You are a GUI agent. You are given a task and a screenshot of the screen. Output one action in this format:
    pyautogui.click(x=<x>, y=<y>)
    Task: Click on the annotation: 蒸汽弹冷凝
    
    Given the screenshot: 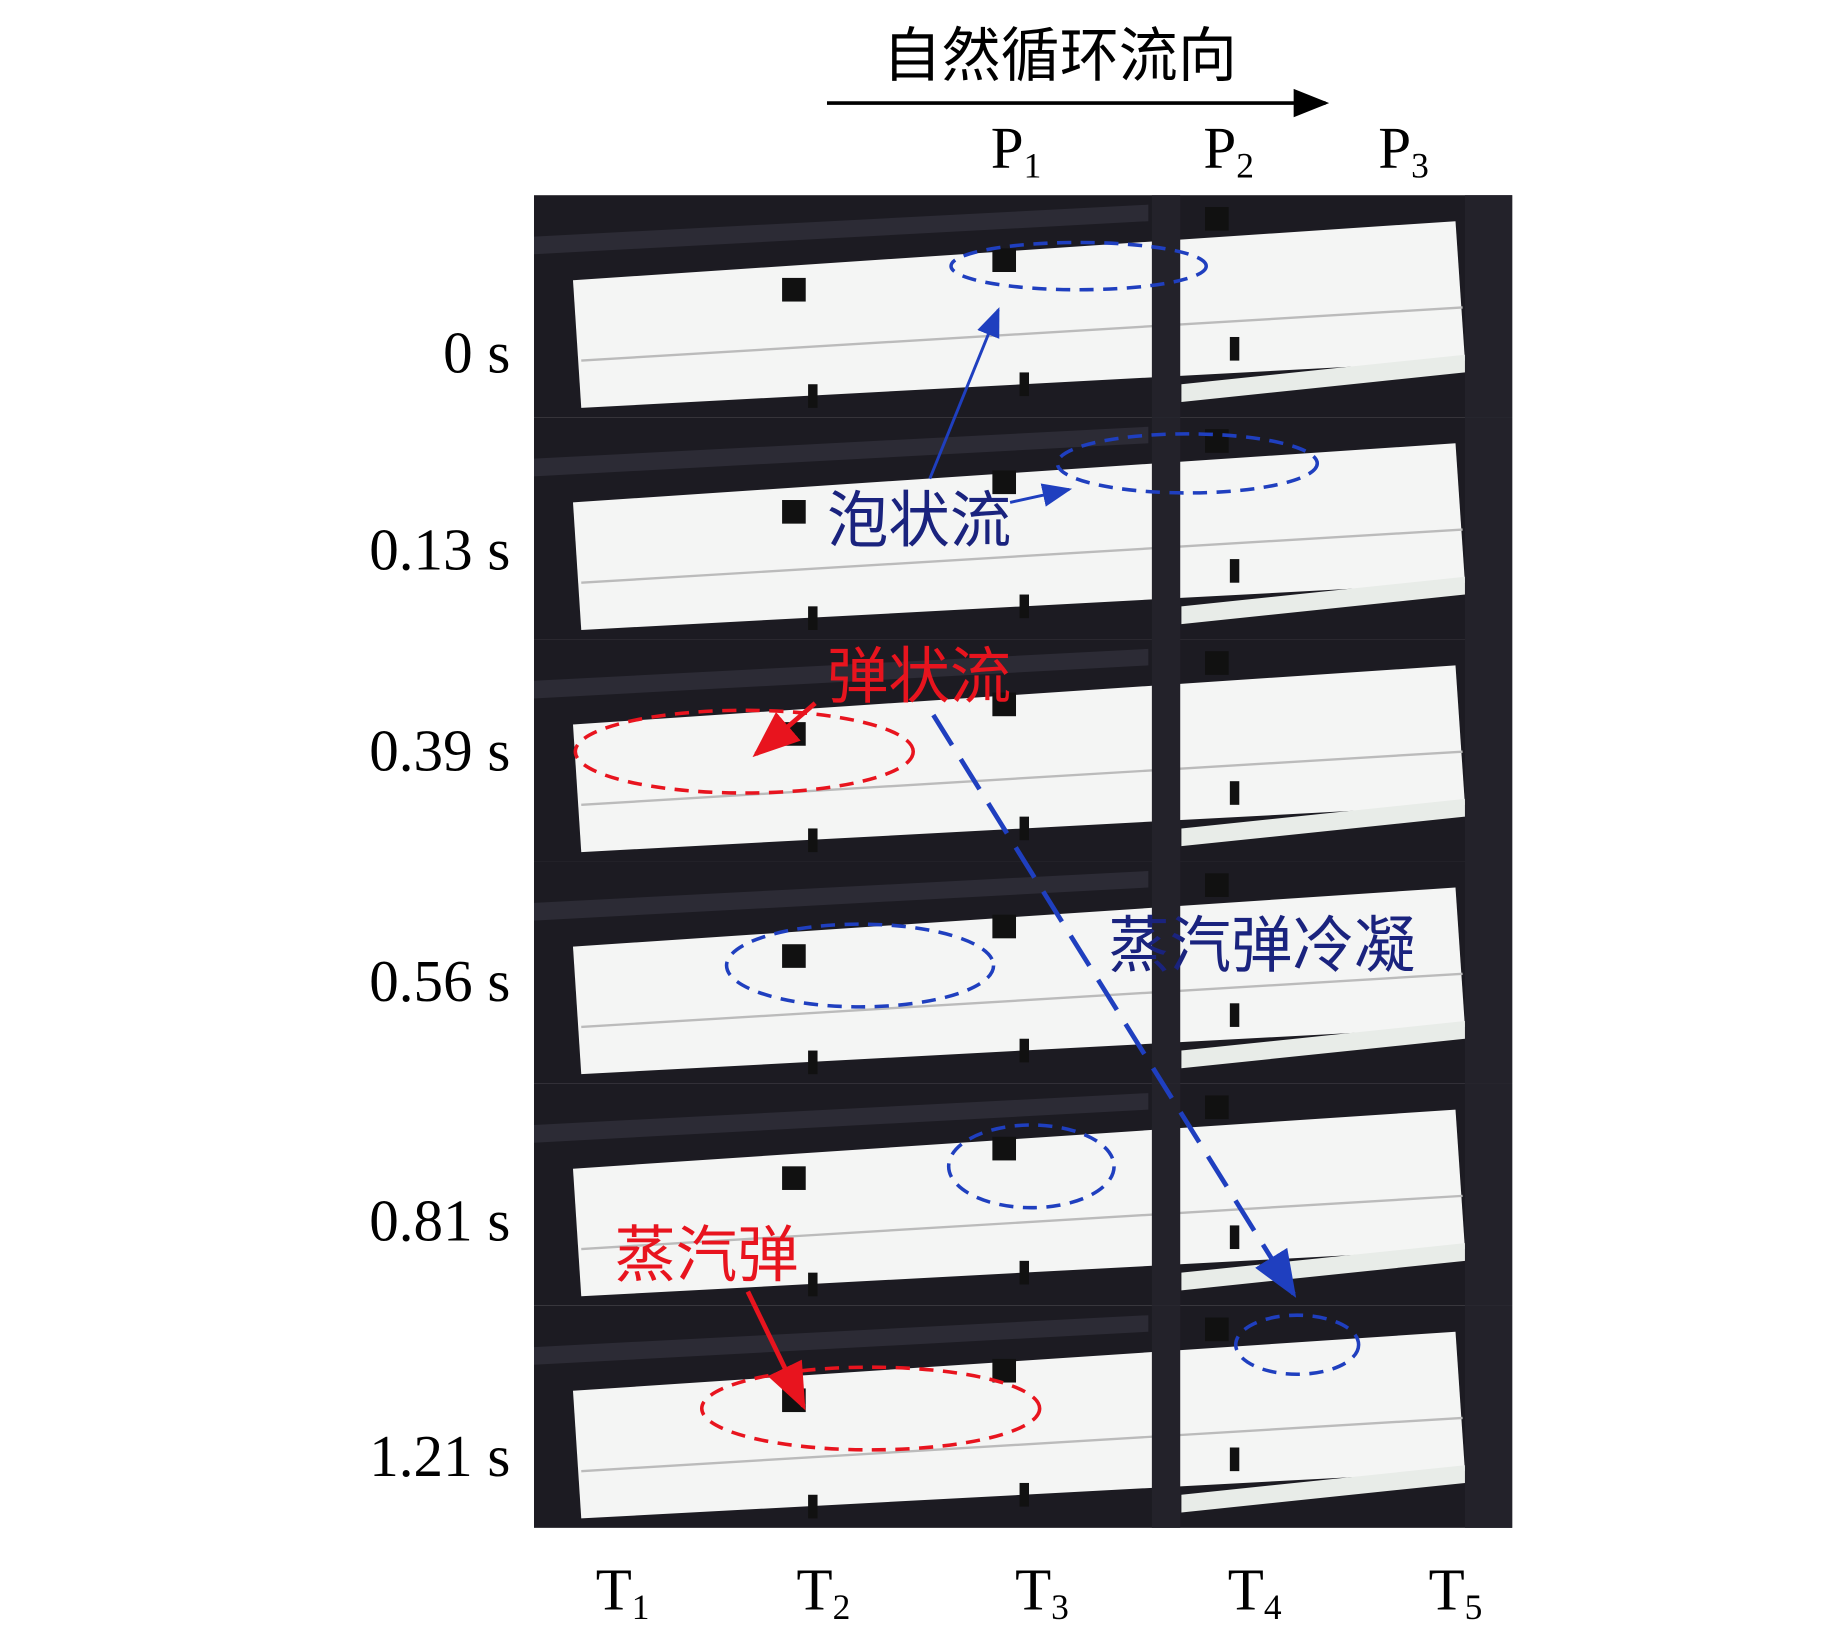 What is the action you would take?
    pyautogui.click(x=1261, y=947)
    